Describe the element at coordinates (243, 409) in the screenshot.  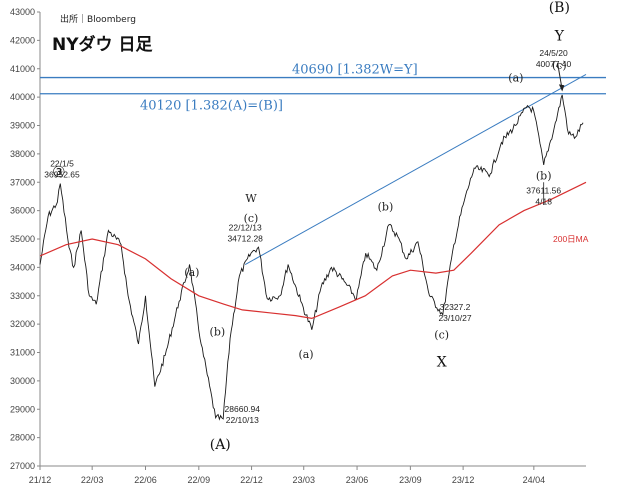
I see `point-annotation-text: 28660.94` at that location.